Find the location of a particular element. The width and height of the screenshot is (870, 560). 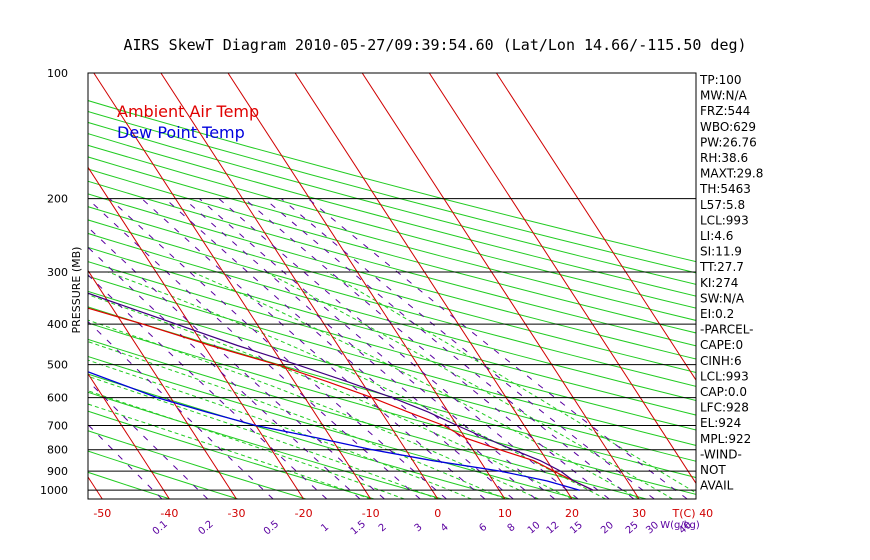

mixing-ratio-tick-label: 4 is located at coordinates (445, 528).